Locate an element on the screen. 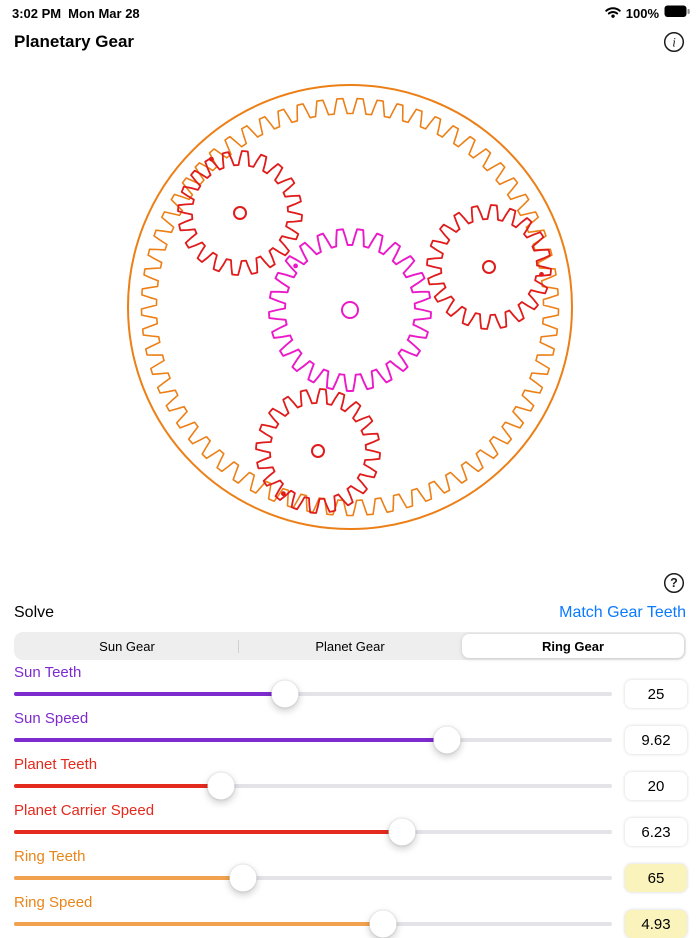 Image resolution: width=700 pixels, height=938 pixels. ring-speed-slider-fill is located at coordinates (198, 924).